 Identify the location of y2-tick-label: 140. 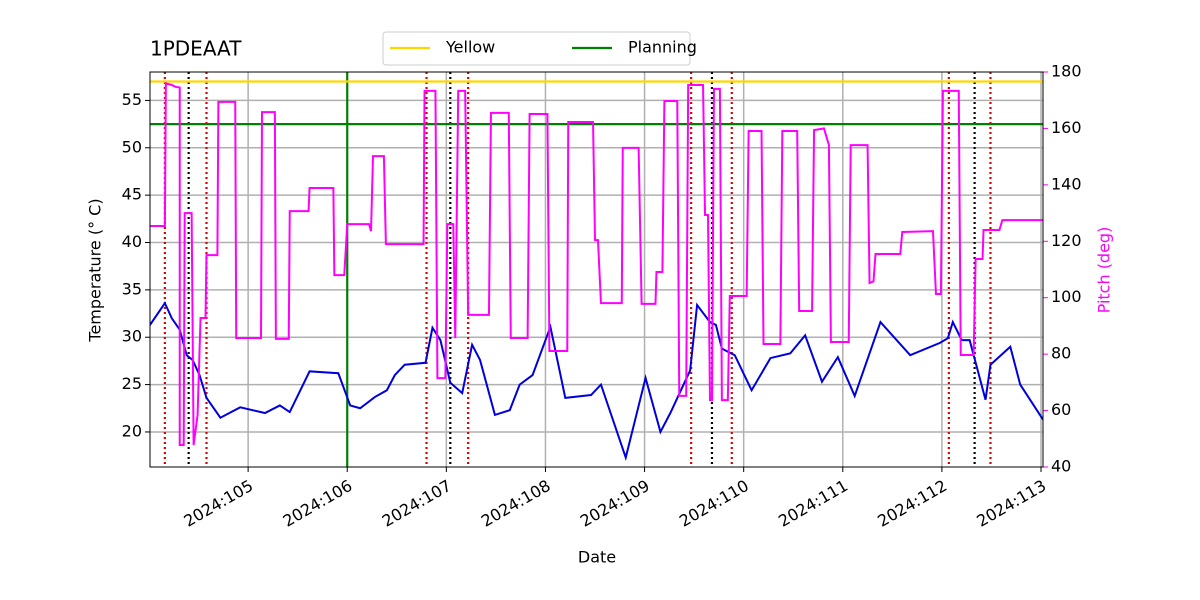
(1066, 183).